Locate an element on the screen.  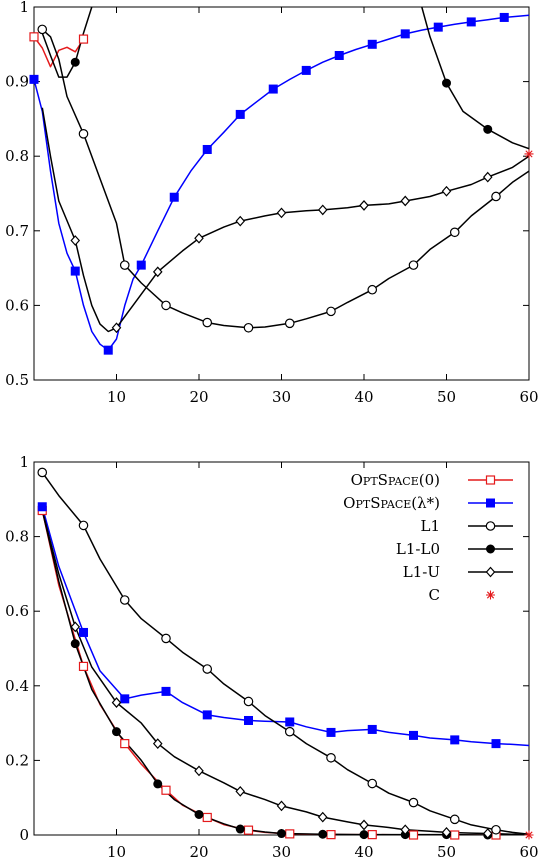
legend-label-l1u: L1-U is located at coordinates (421, 572).